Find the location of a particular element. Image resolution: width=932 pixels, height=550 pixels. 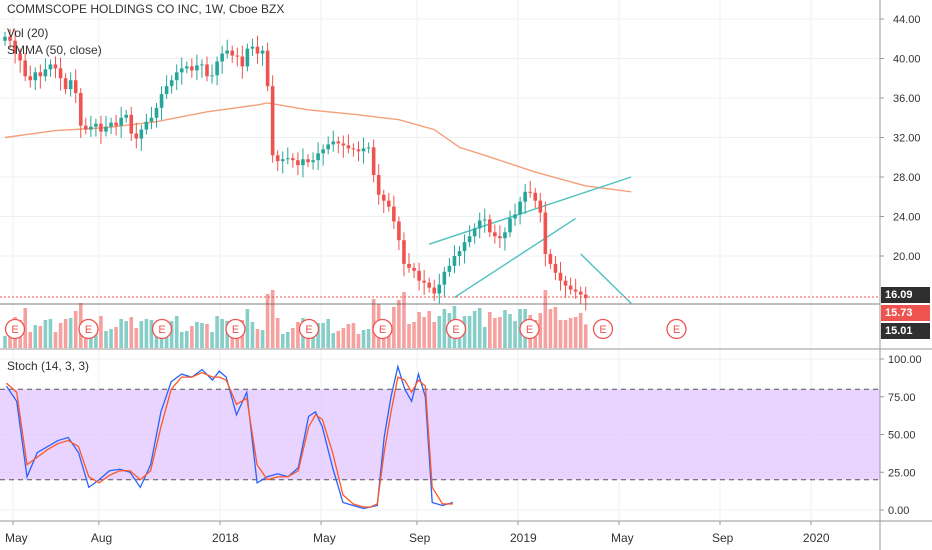

stoch-indicator-label: Stoch (14, 3, 3) is located at coordinates (48, 366).